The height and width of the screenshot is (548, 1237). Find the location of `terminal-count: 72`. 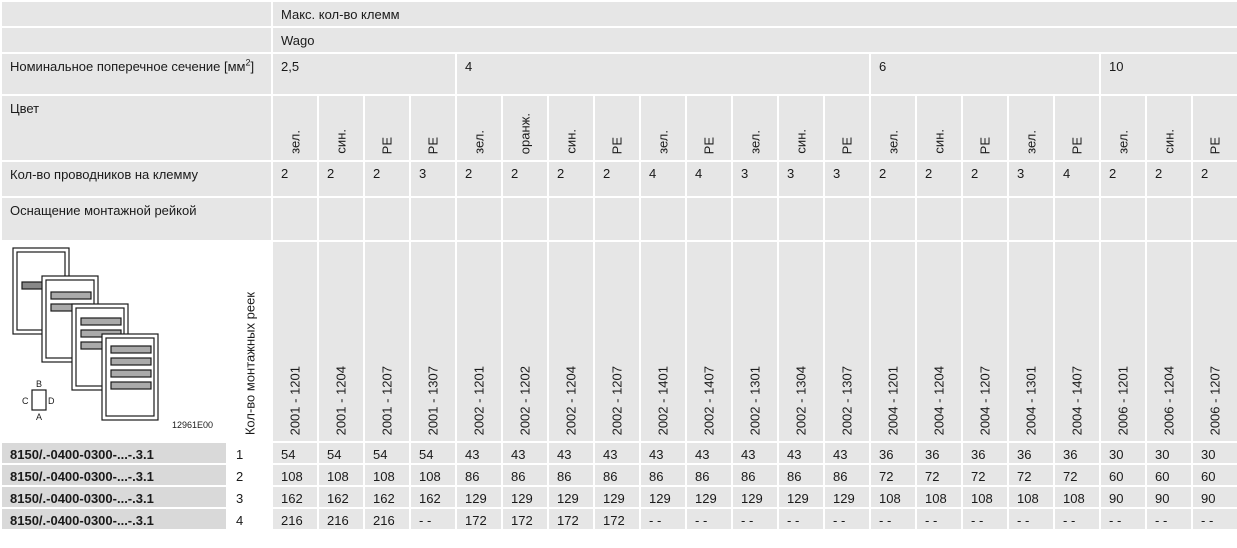

terminal-count: 72 is located at coordinates (985, 475).